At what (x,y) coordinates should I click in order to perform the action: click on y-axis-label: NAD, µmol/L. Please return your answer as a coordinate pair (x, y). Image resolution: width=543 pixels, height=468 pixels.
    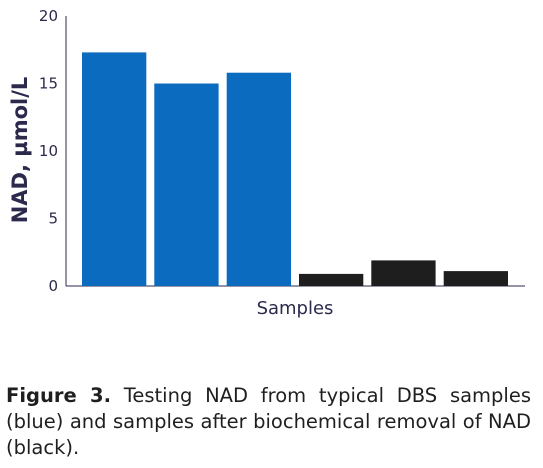
    Looking at the image, I should click on (20, 150).